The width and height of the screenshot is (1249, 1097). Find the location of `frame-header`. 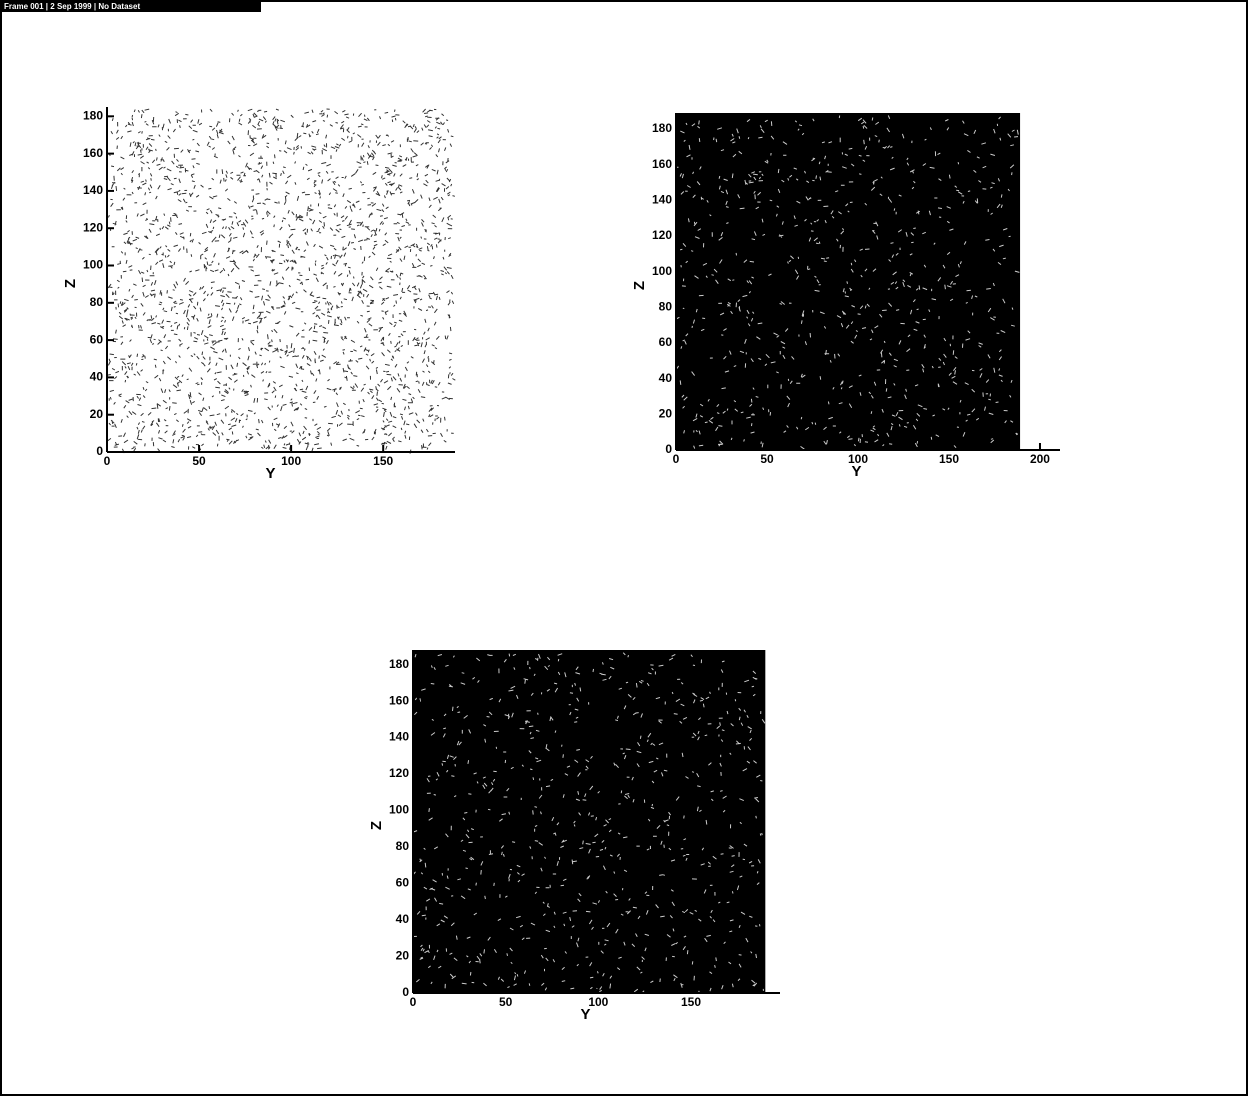

frame-header is located at coordinates (131, 6).